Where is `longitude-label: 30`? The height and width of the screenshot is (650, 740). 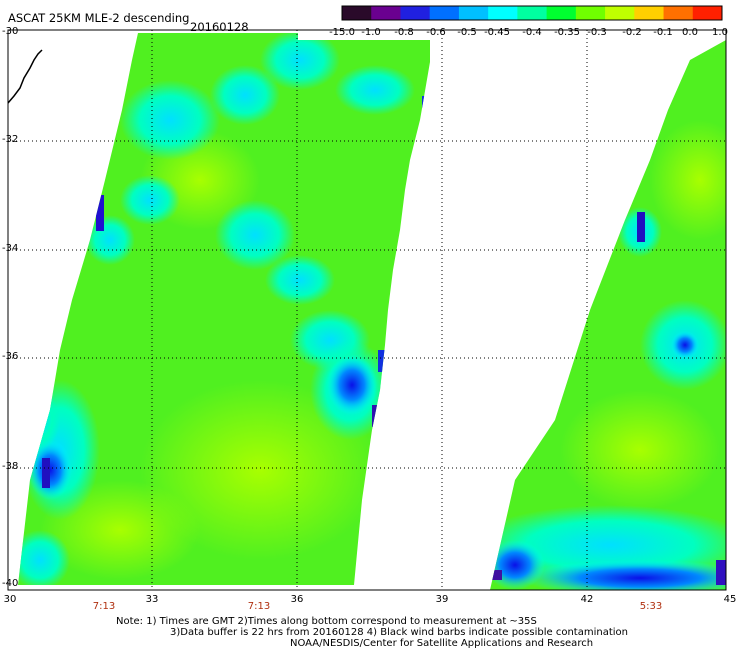 longitude-label: 30 is located at coordinates (10, 599).